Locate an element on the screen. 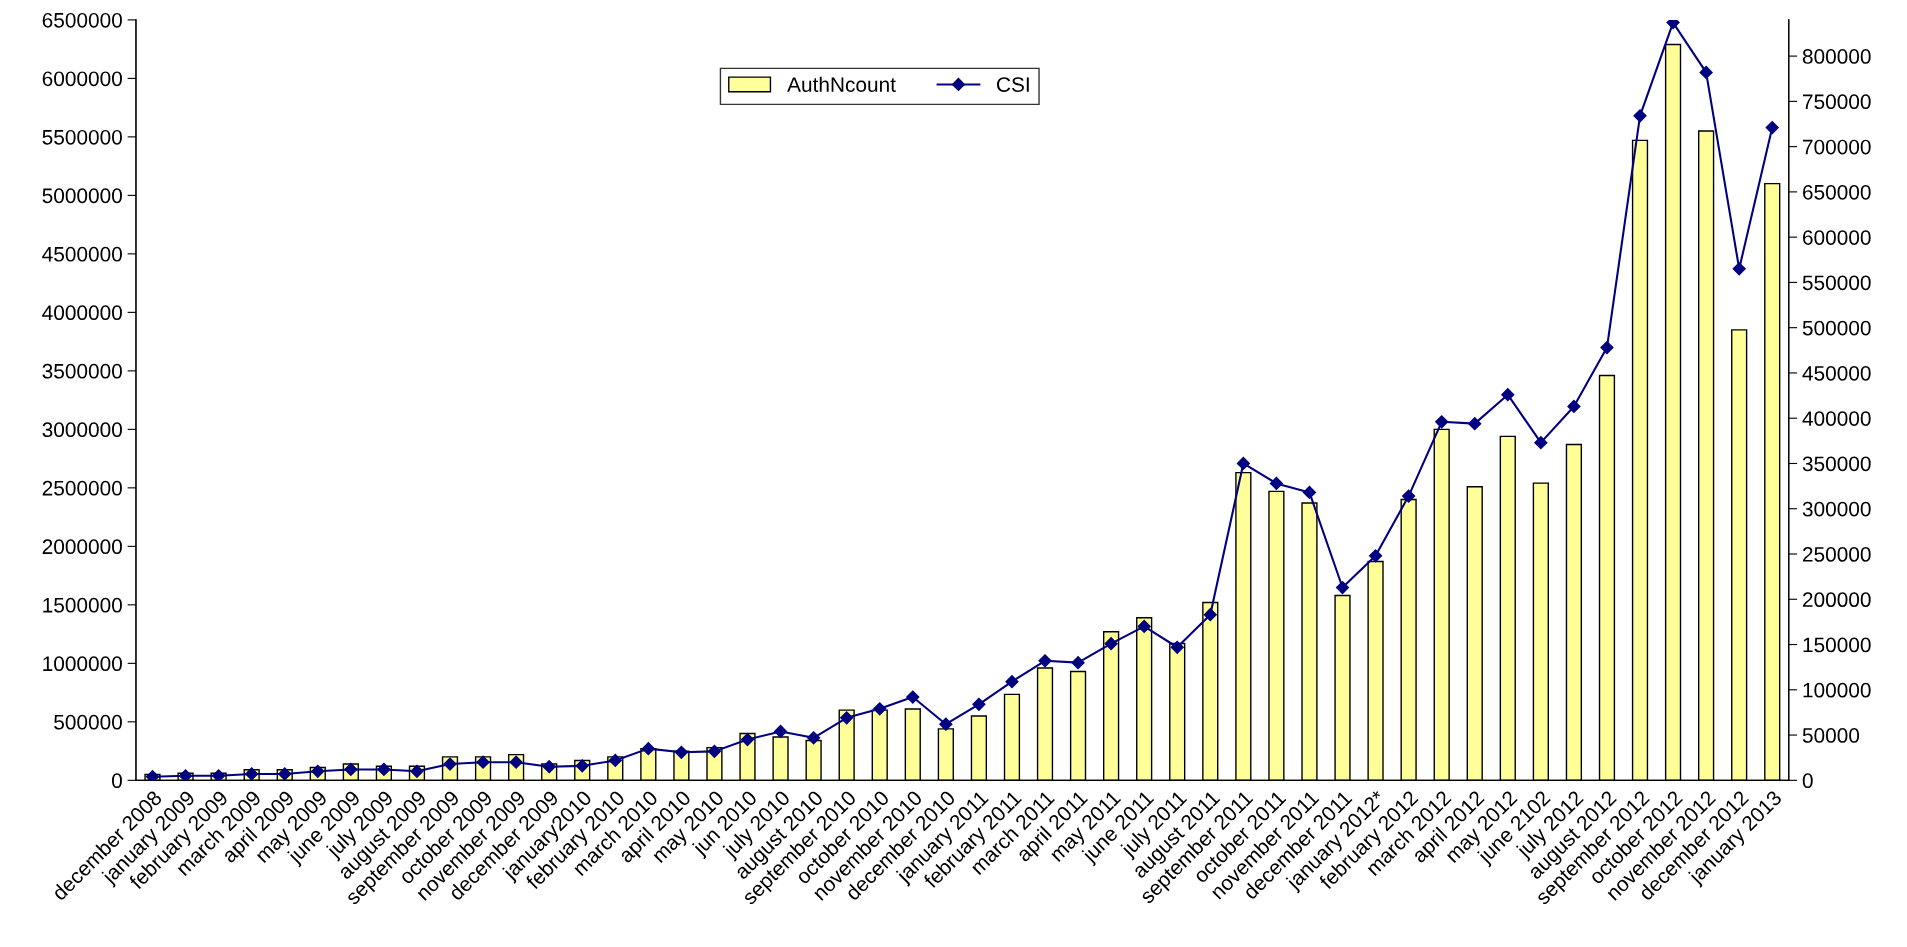 This screenshot has height=947, width=1907. y2-tick-label: 450000 is located at coordinates (1836, 373).